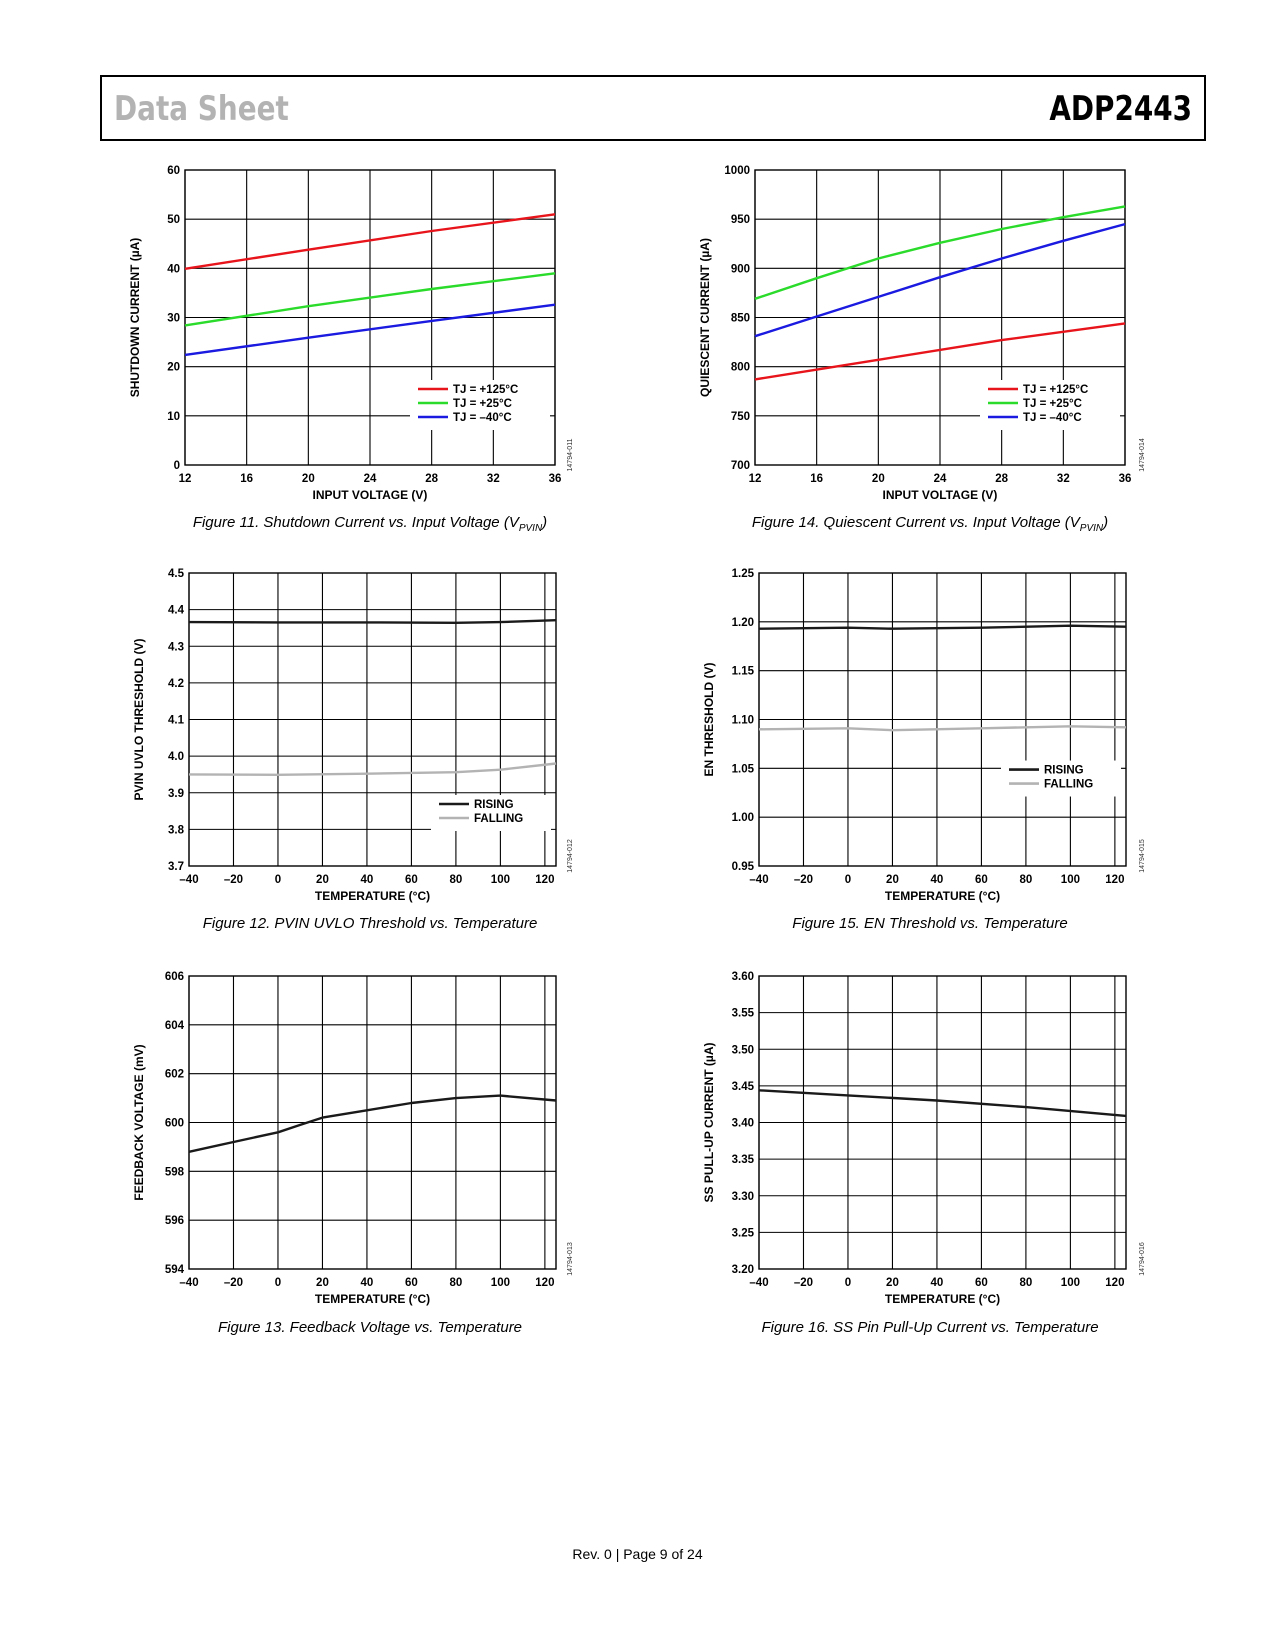  I want to click on page-header: Data Sheet ADP2443, so click(653, 108).